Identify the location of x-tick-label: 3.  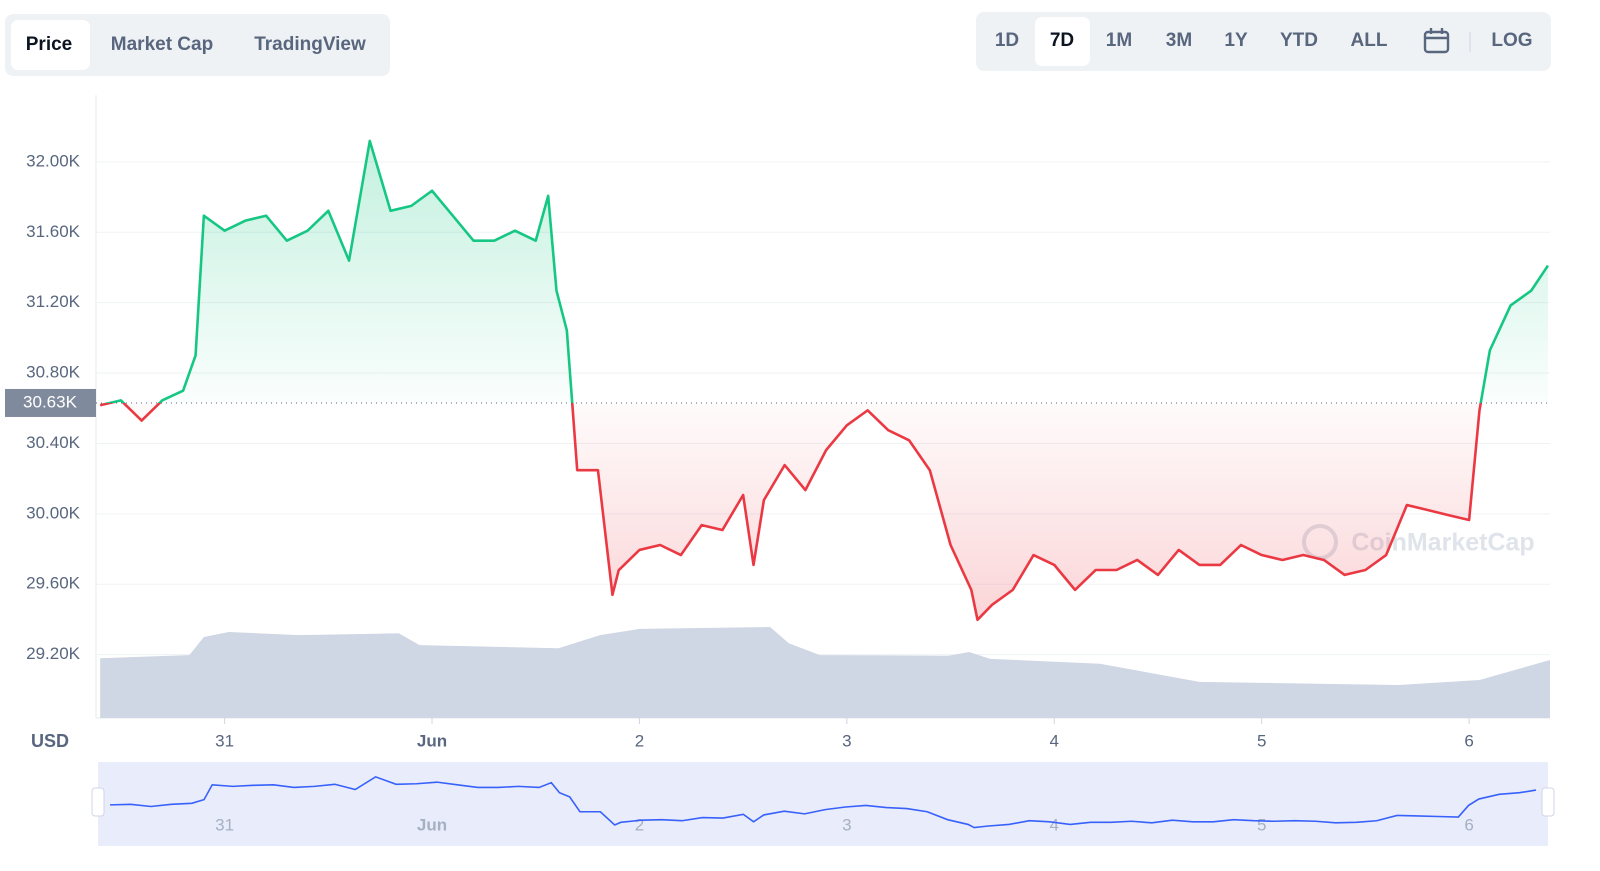
(846, 740).